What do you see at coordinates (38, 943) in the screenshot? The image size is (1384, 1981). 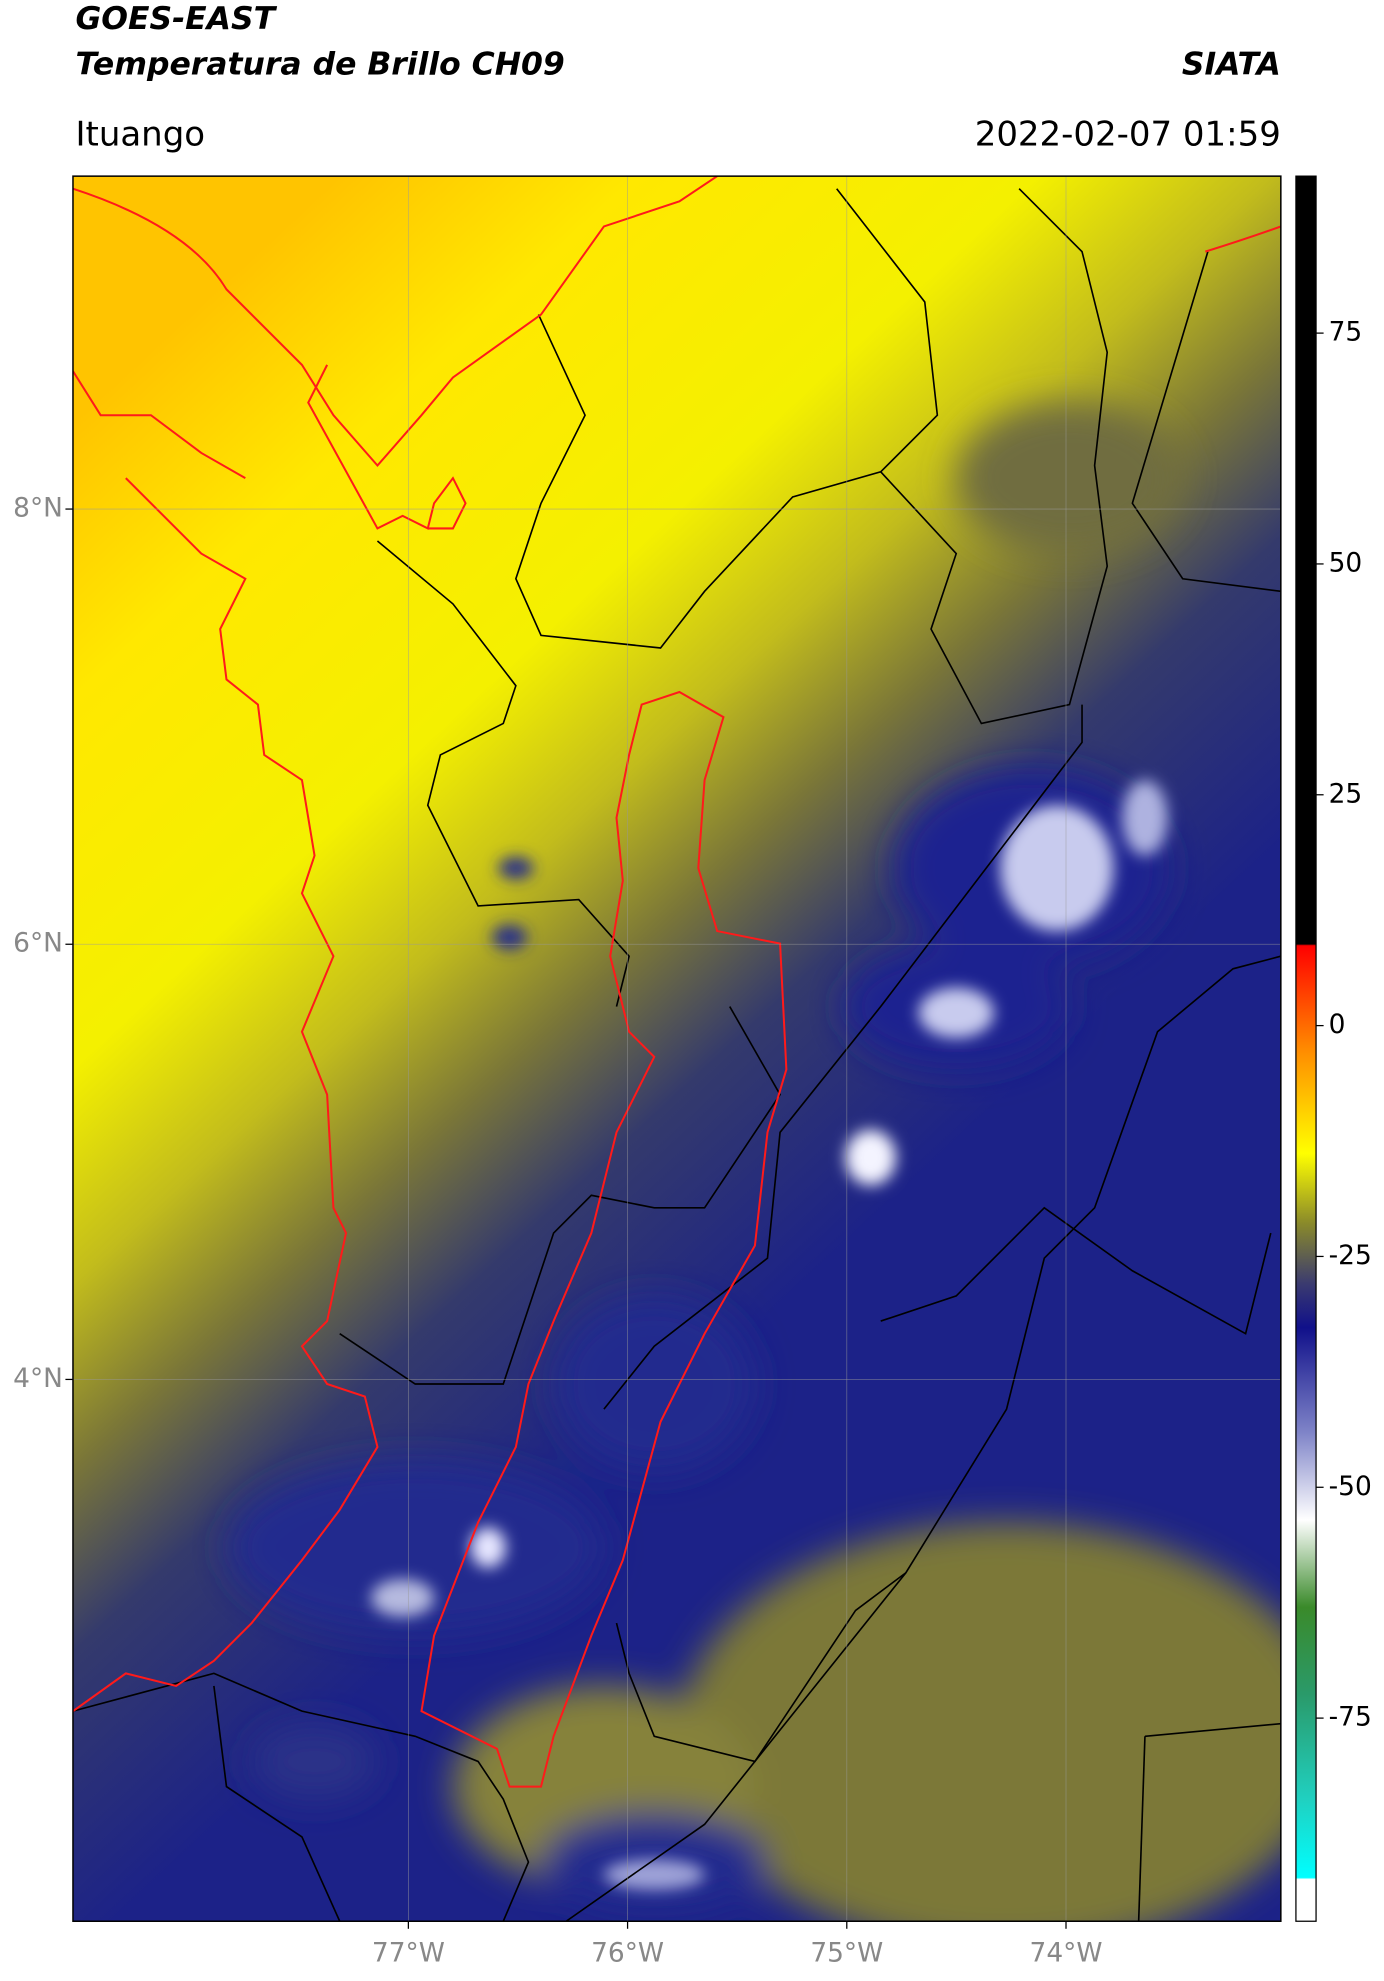 I see `lat-tick-label: 6°N` at bounding box center [38, 943].